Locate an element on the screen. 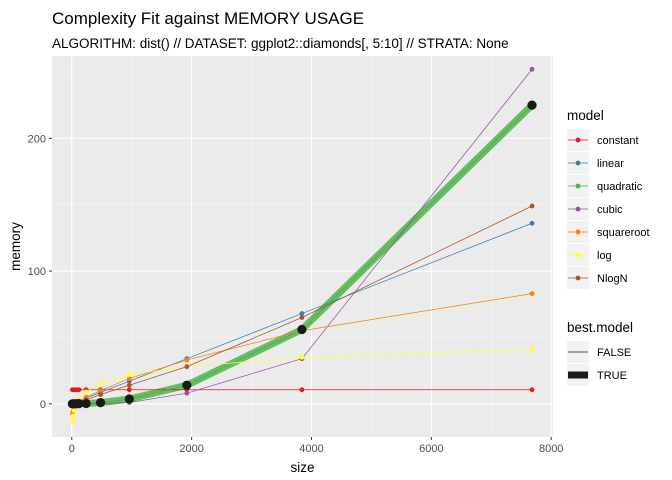  legend-item-quadratic: quadratic is located at coordinates (605, 186).